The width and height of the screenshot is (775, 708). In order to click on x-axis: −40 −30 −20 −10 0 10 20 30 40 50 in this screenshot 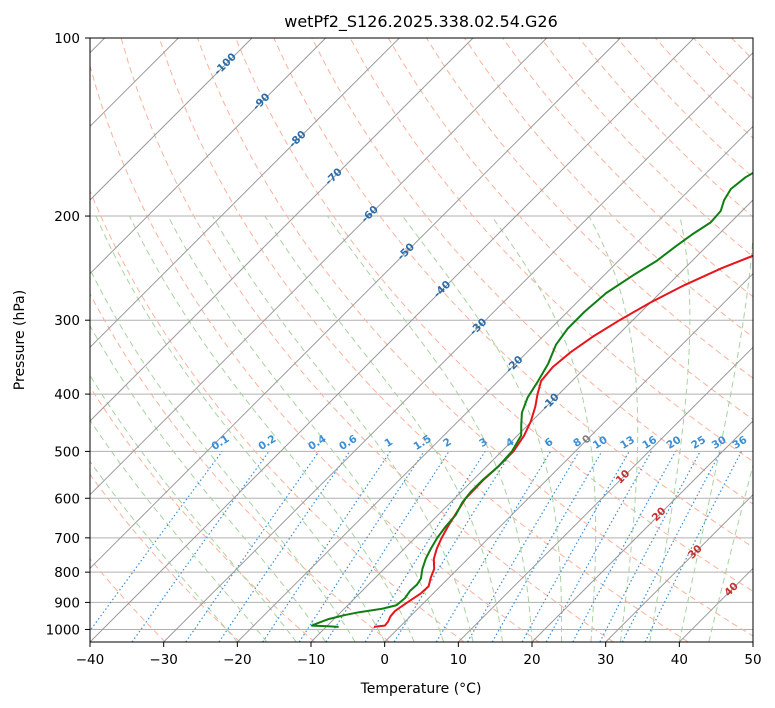, I will do `click(419, 655)`.